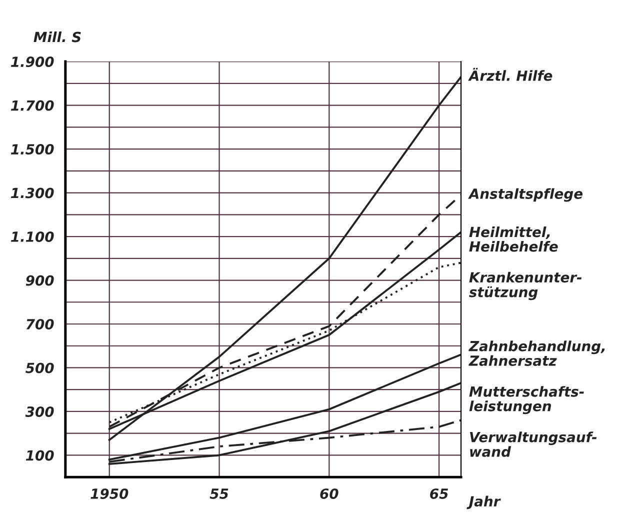 Image resolution: width=623 pixels, height=513 pixels. I want to click on series-label: Anstaltspflege, so click(525, 195).